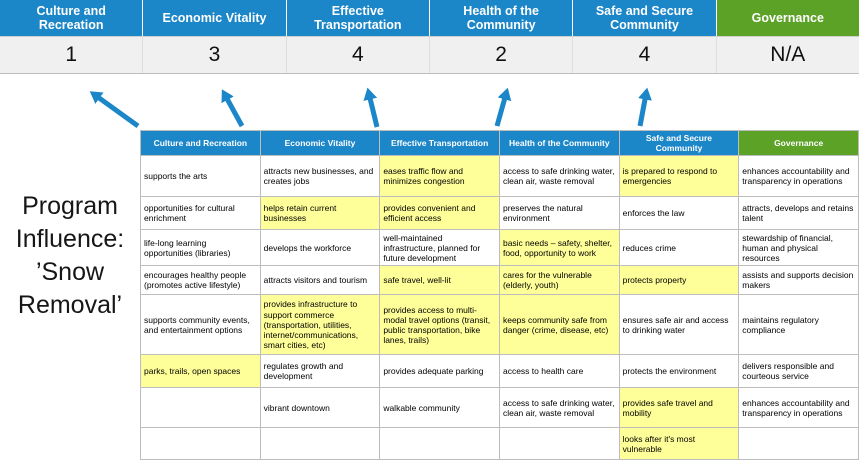 Image resolution: width=859 pixels, height=465 pixels. I want to click on score-culture-and-recreation: 1, so click(72, 55).